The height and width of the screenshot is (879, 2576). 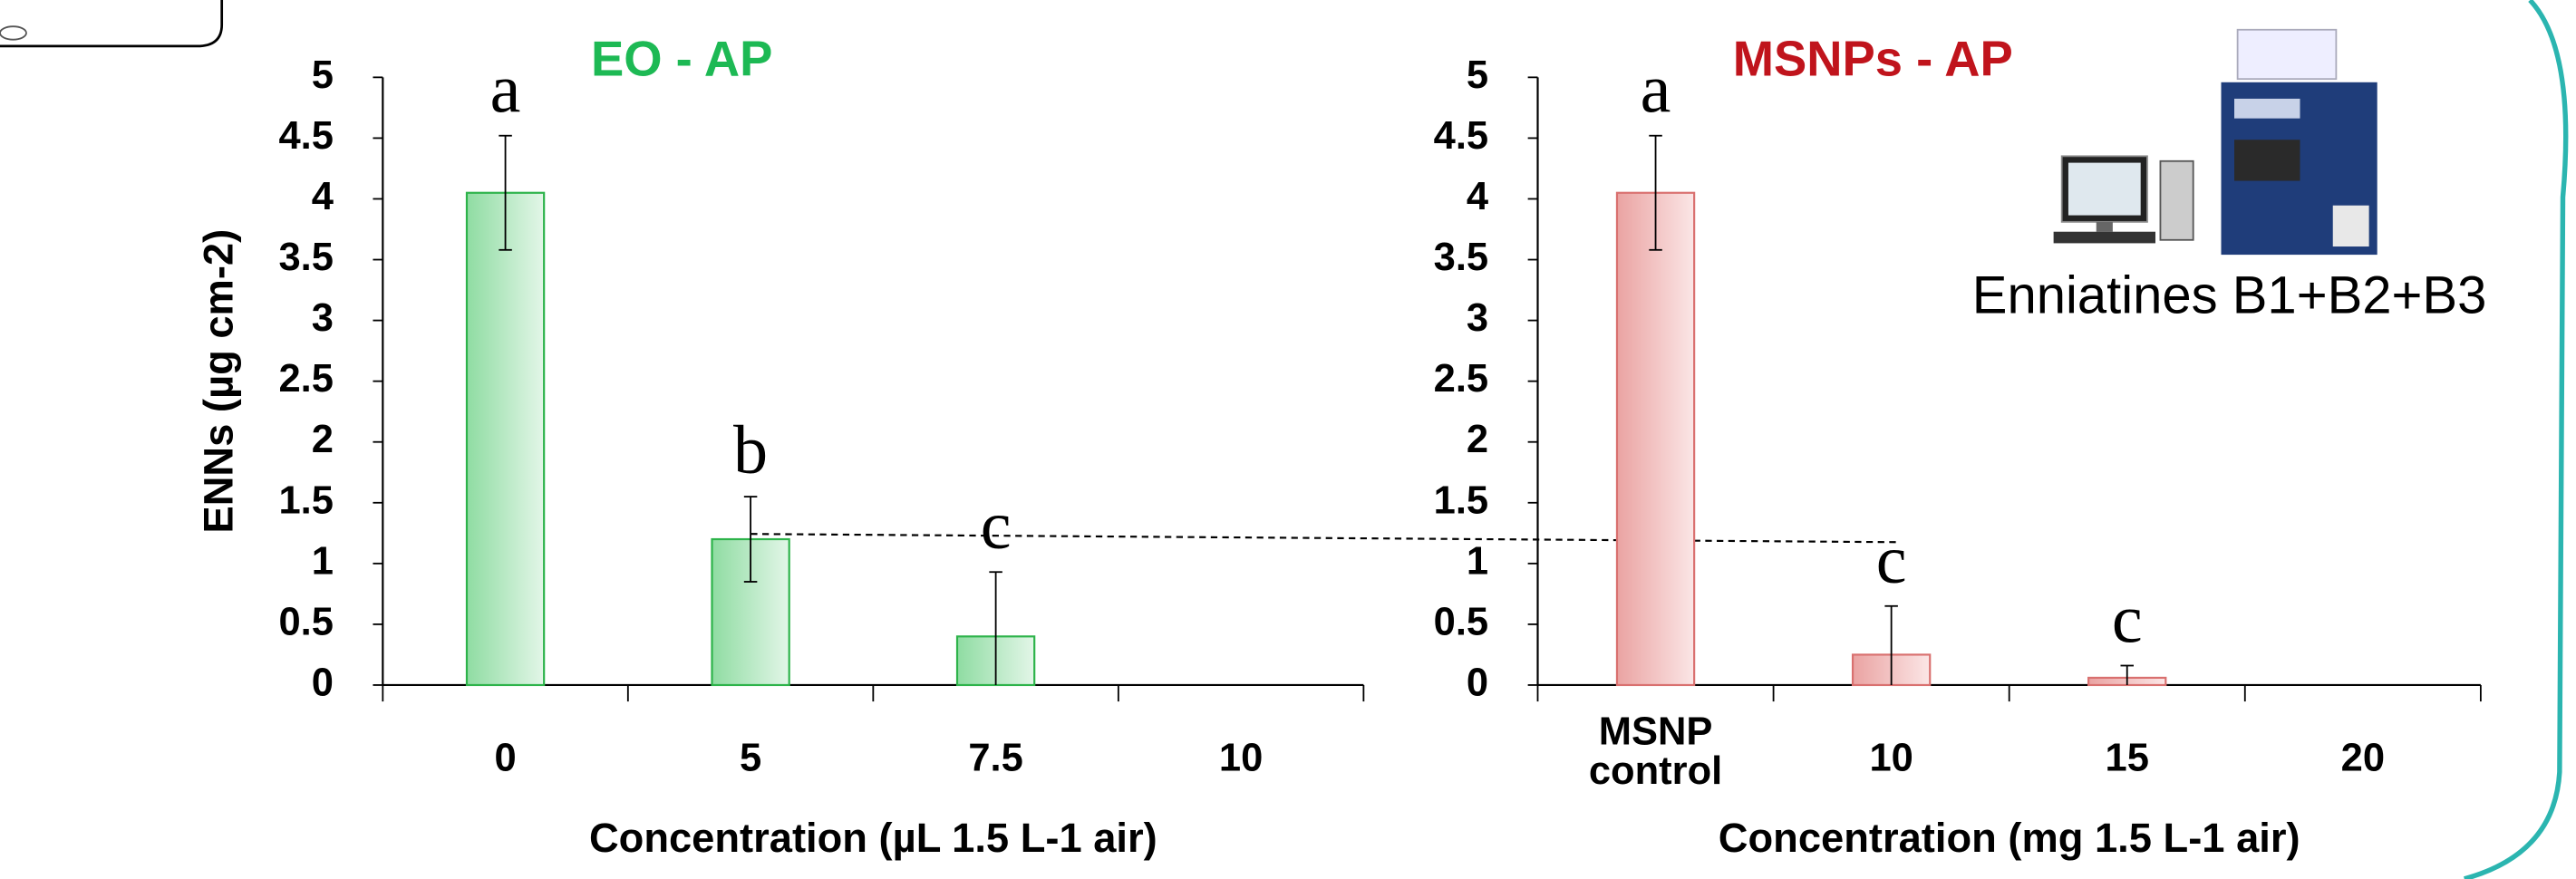 What do you see at coordinates (2516, 439) in the screenshot?
I see `decor-border` at bounding box center [2516, 439].